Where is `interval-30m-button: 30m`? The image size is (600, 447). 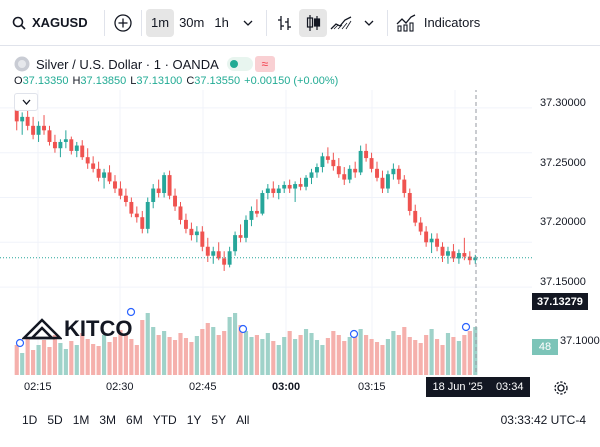 interval-30m-button: 30m is located at coordinates (192, 22).